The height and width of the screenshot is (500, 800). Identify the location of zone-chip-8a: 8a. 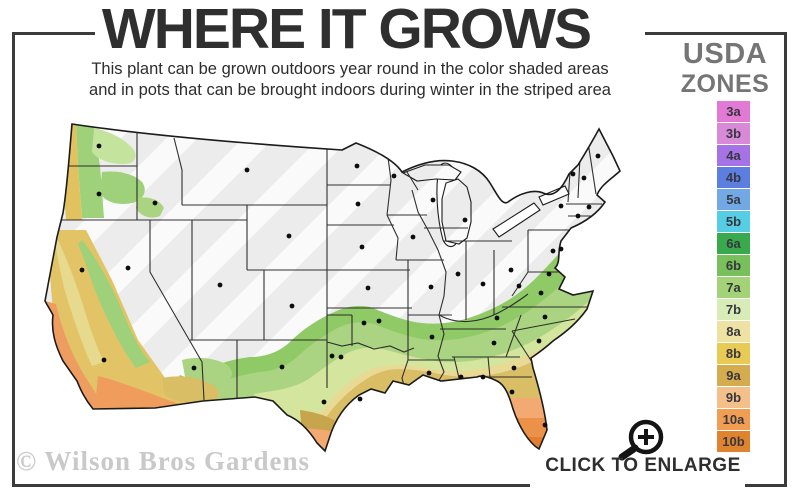
(733, 331).